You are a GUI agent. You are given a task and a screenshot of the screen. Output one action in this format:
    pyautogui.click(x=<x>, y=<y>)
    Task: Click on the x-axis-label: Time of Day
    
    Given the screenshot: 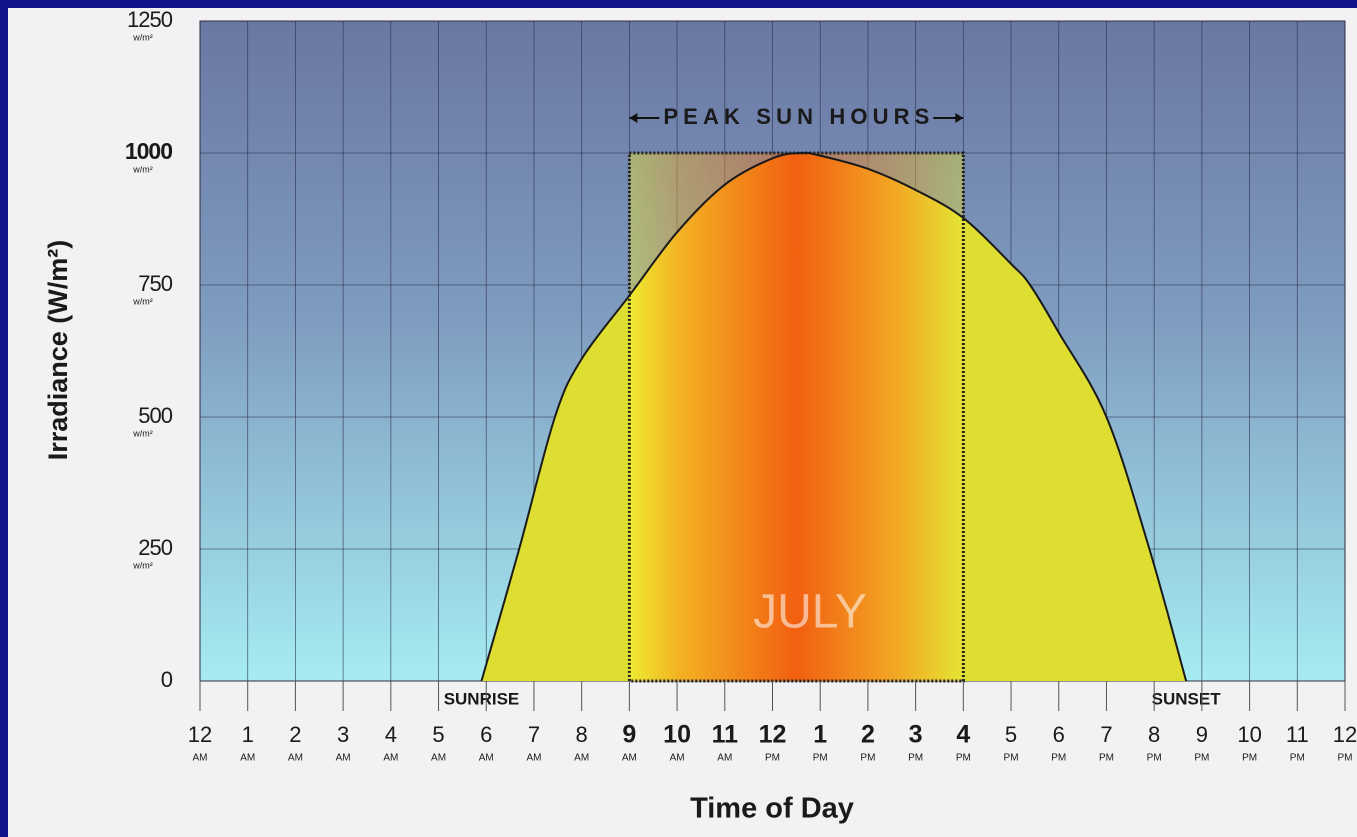 What is the action you would take?
    pyautogui.click(x=772, y=809)
    